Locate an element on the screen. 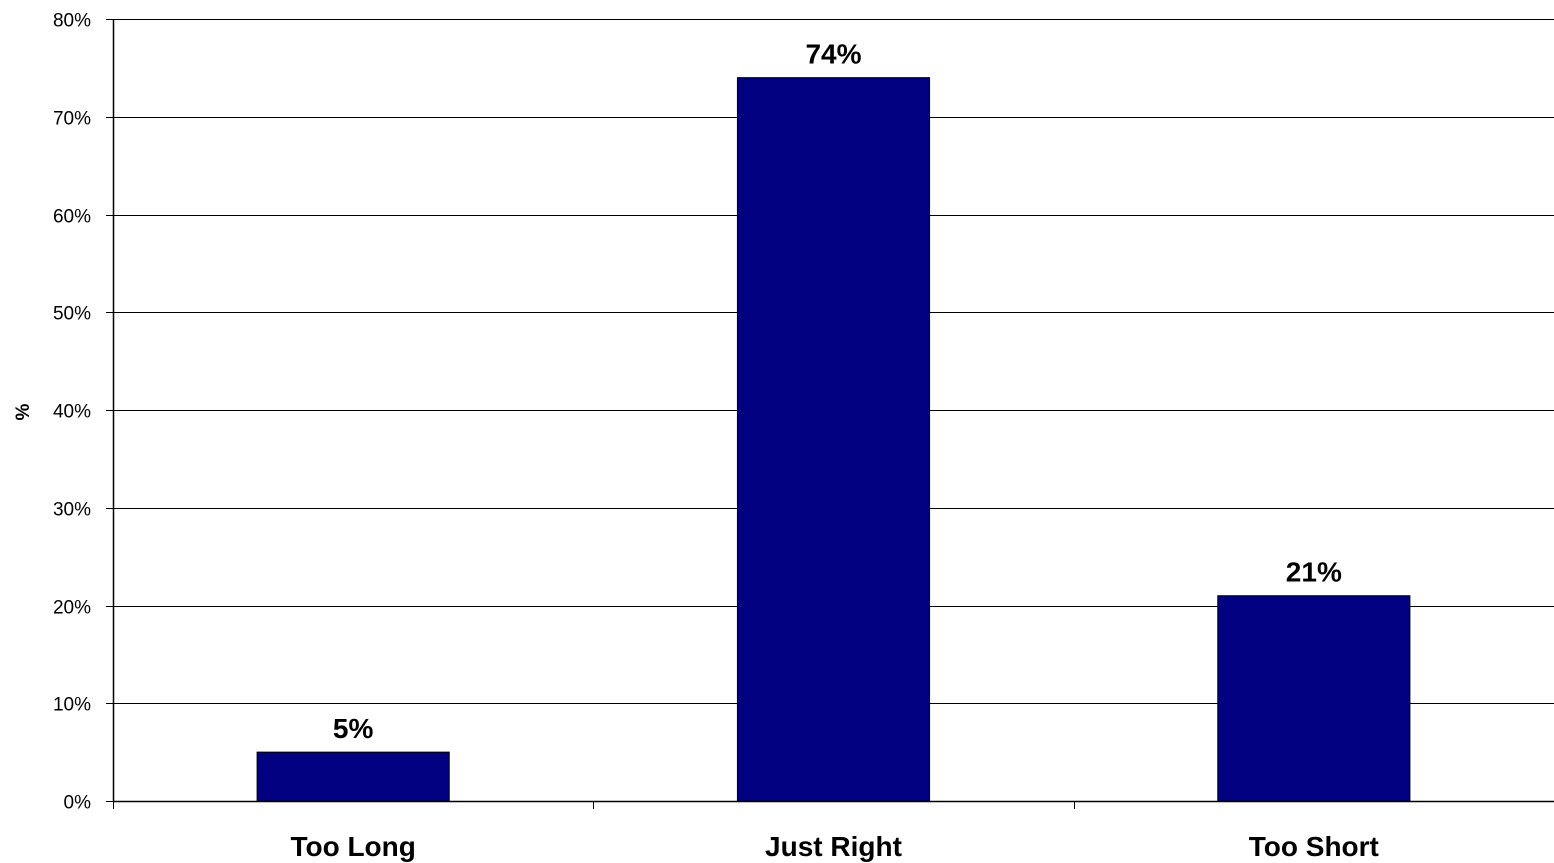 Image resolution: width=1554 pixels, height=863 pixels. y-tick-label: 80% is located at coordinates (72, 21).